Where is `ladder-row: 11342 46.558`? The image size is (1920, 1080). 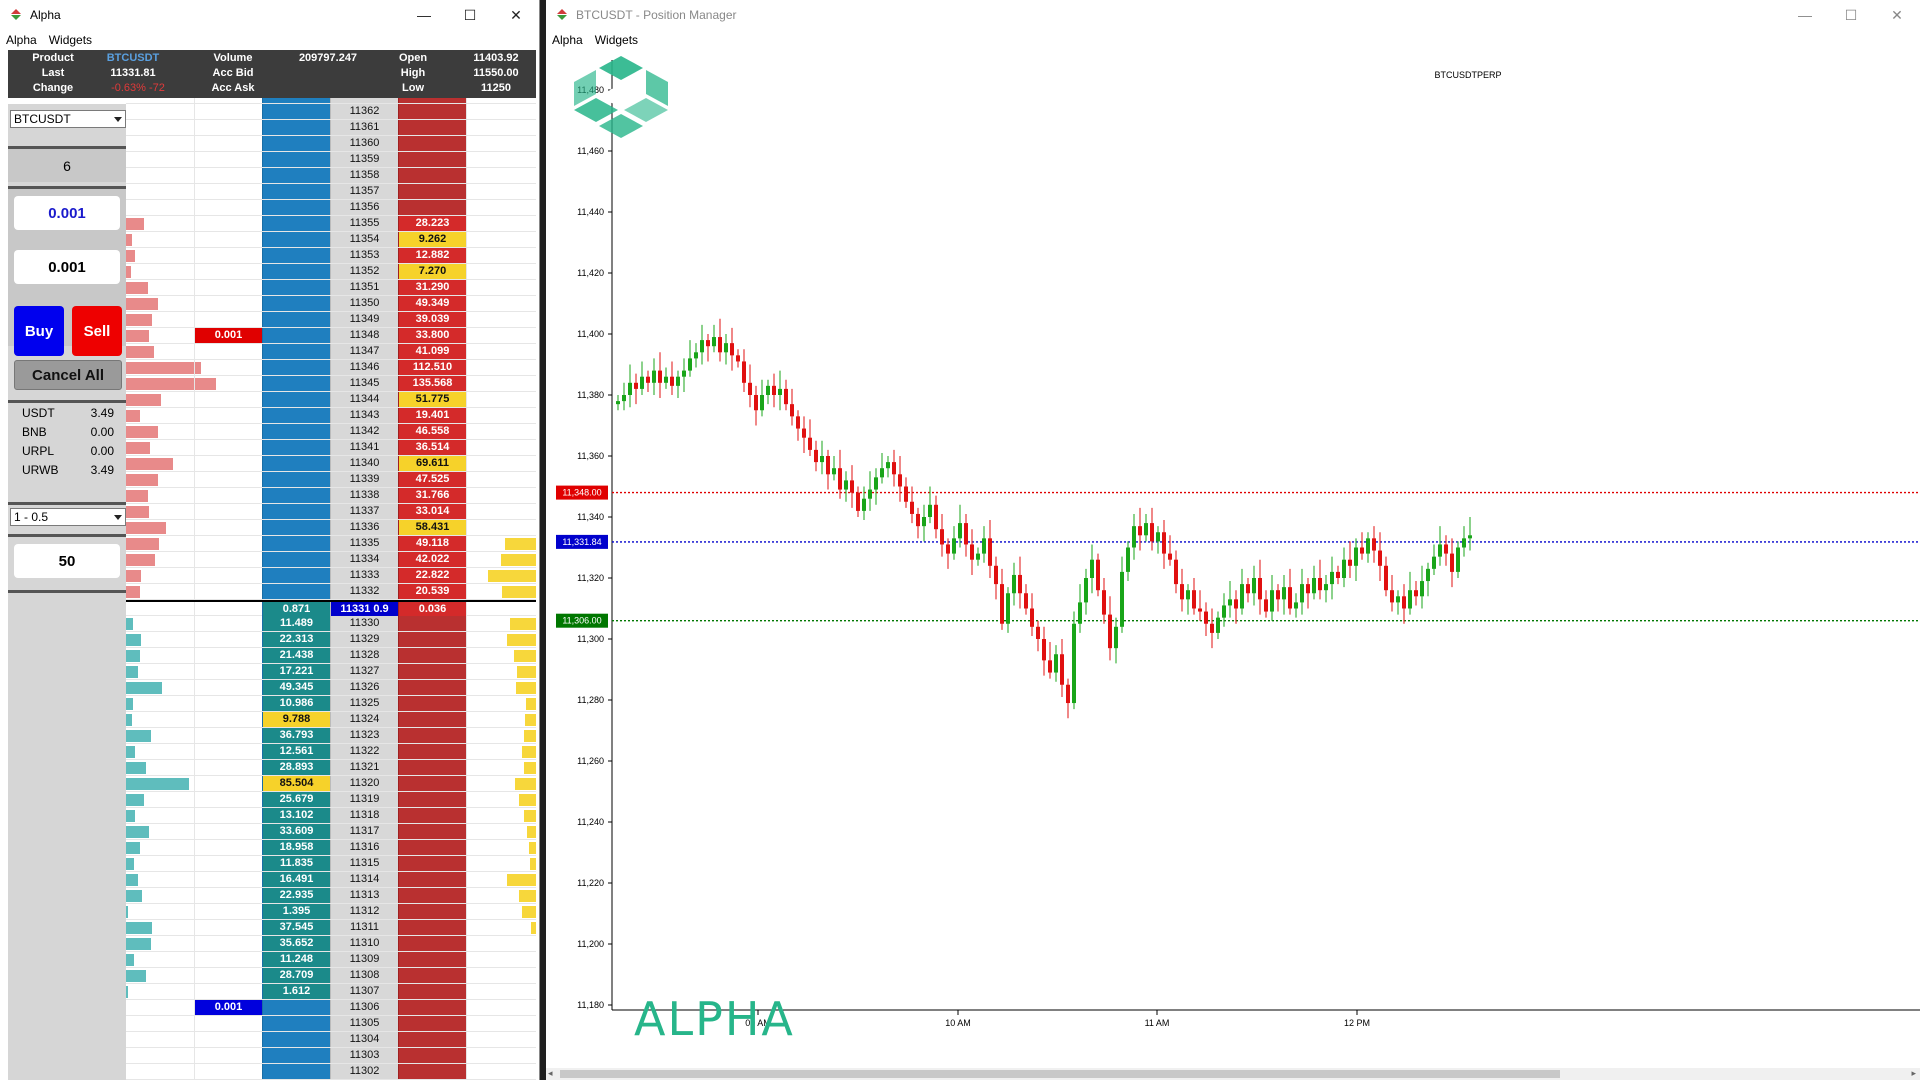
ladder-row: 11342 46.558 is located at coordinates (331, 432).